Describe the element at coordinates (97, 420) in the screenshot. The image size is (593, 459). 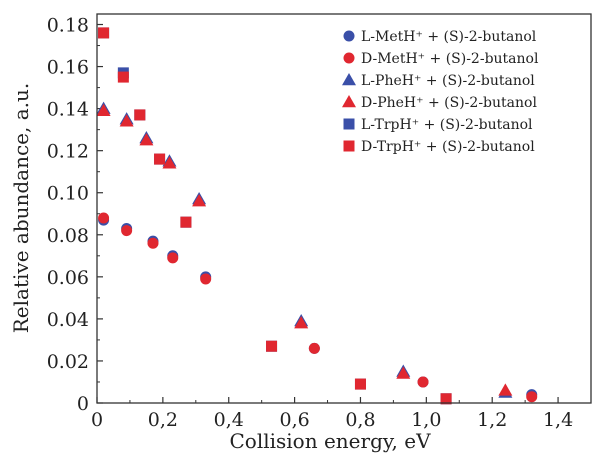
I see `x-tick-label: 0` at that location.